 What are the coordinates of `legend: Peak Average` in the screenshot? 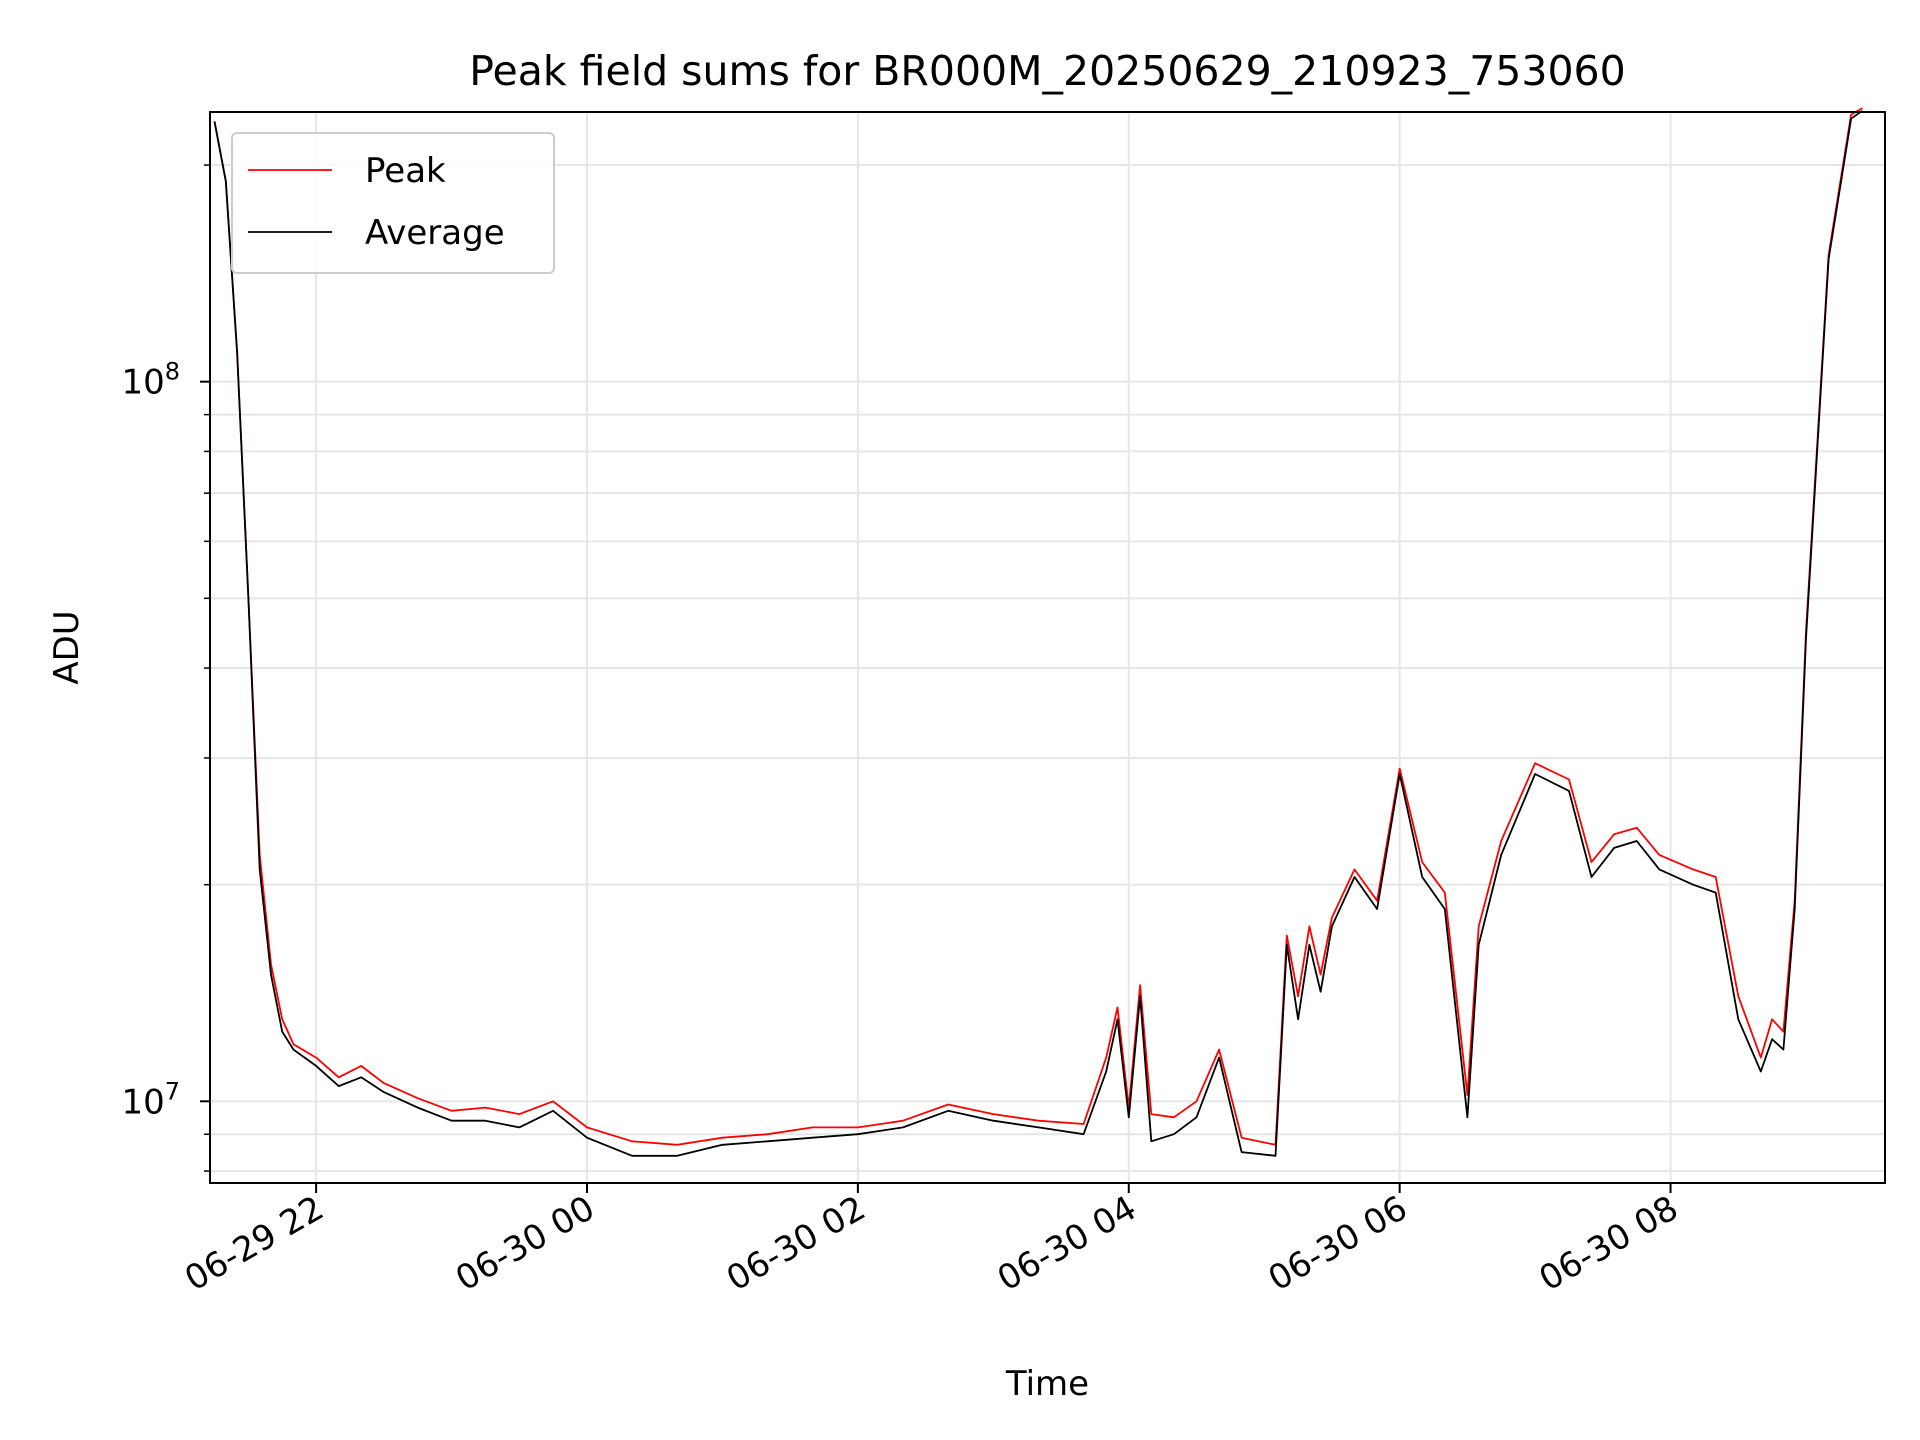 It's located at (393, 203).